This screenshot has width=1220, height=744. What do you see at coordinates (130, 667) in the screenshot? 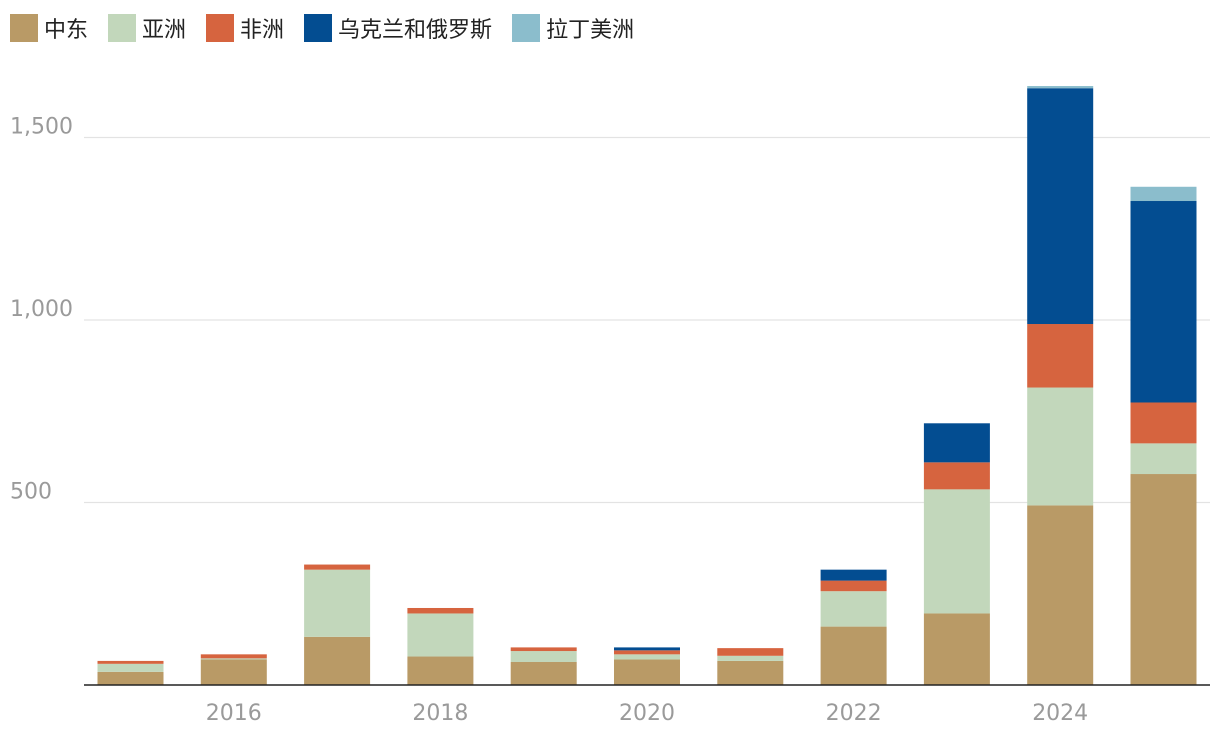
I see `bar-2015-asia` at bounding box center [130, 667].